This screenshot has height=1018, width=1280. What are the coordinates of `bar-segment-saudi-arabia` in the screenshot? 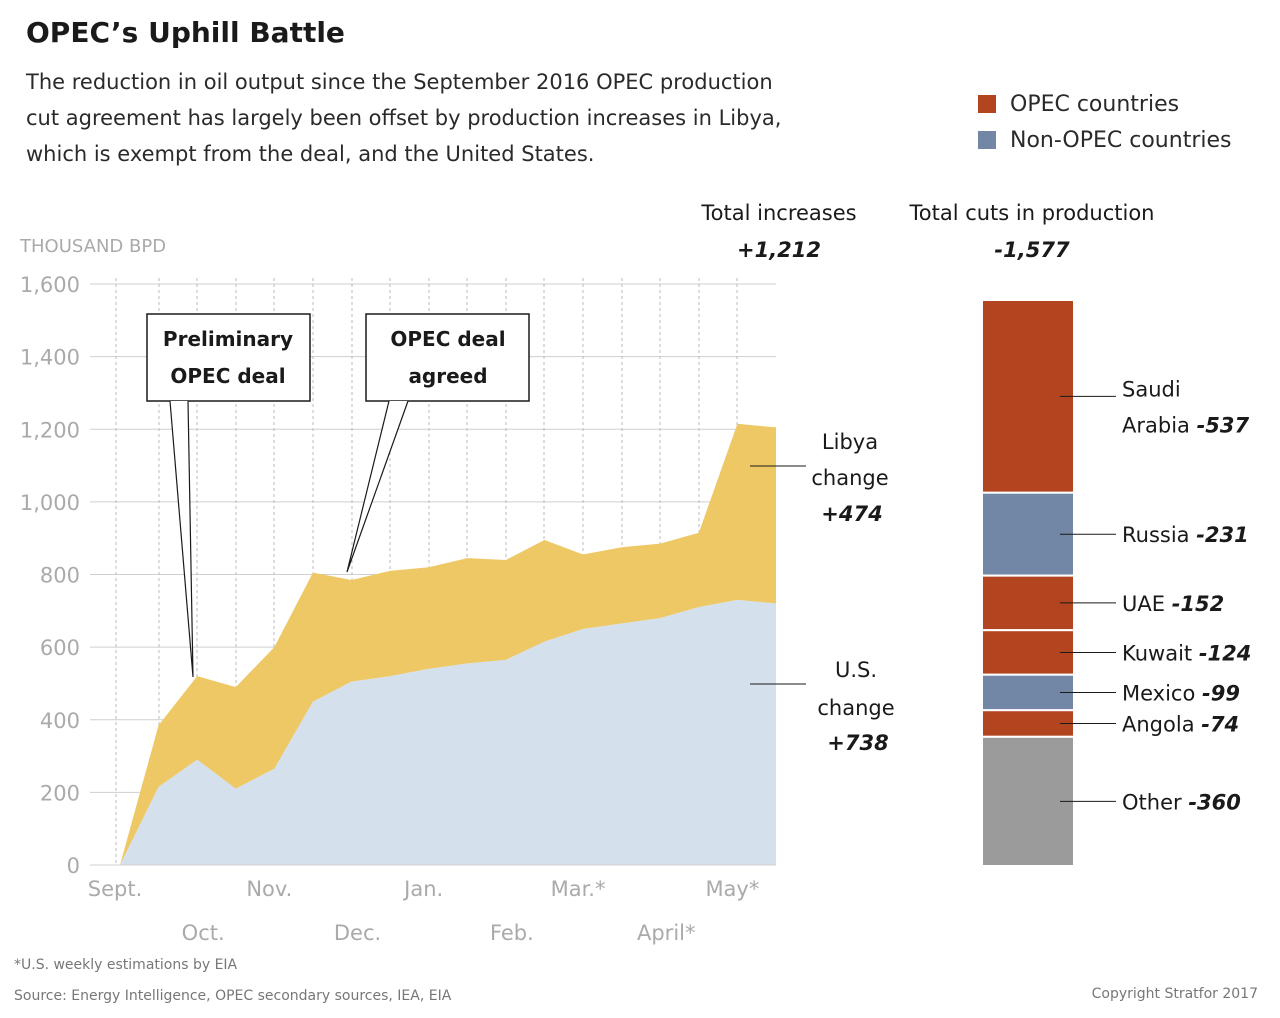 It's located at (1028, 396).